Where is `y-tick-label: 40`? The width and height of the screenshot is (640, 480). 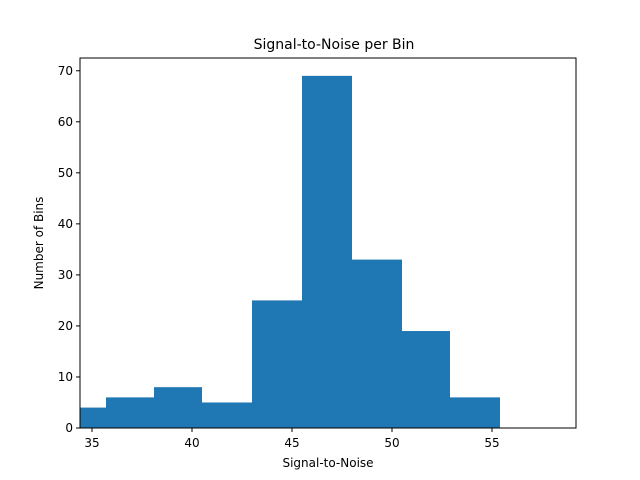
y-tick-label: 40 is located at coordinates (65, 224).